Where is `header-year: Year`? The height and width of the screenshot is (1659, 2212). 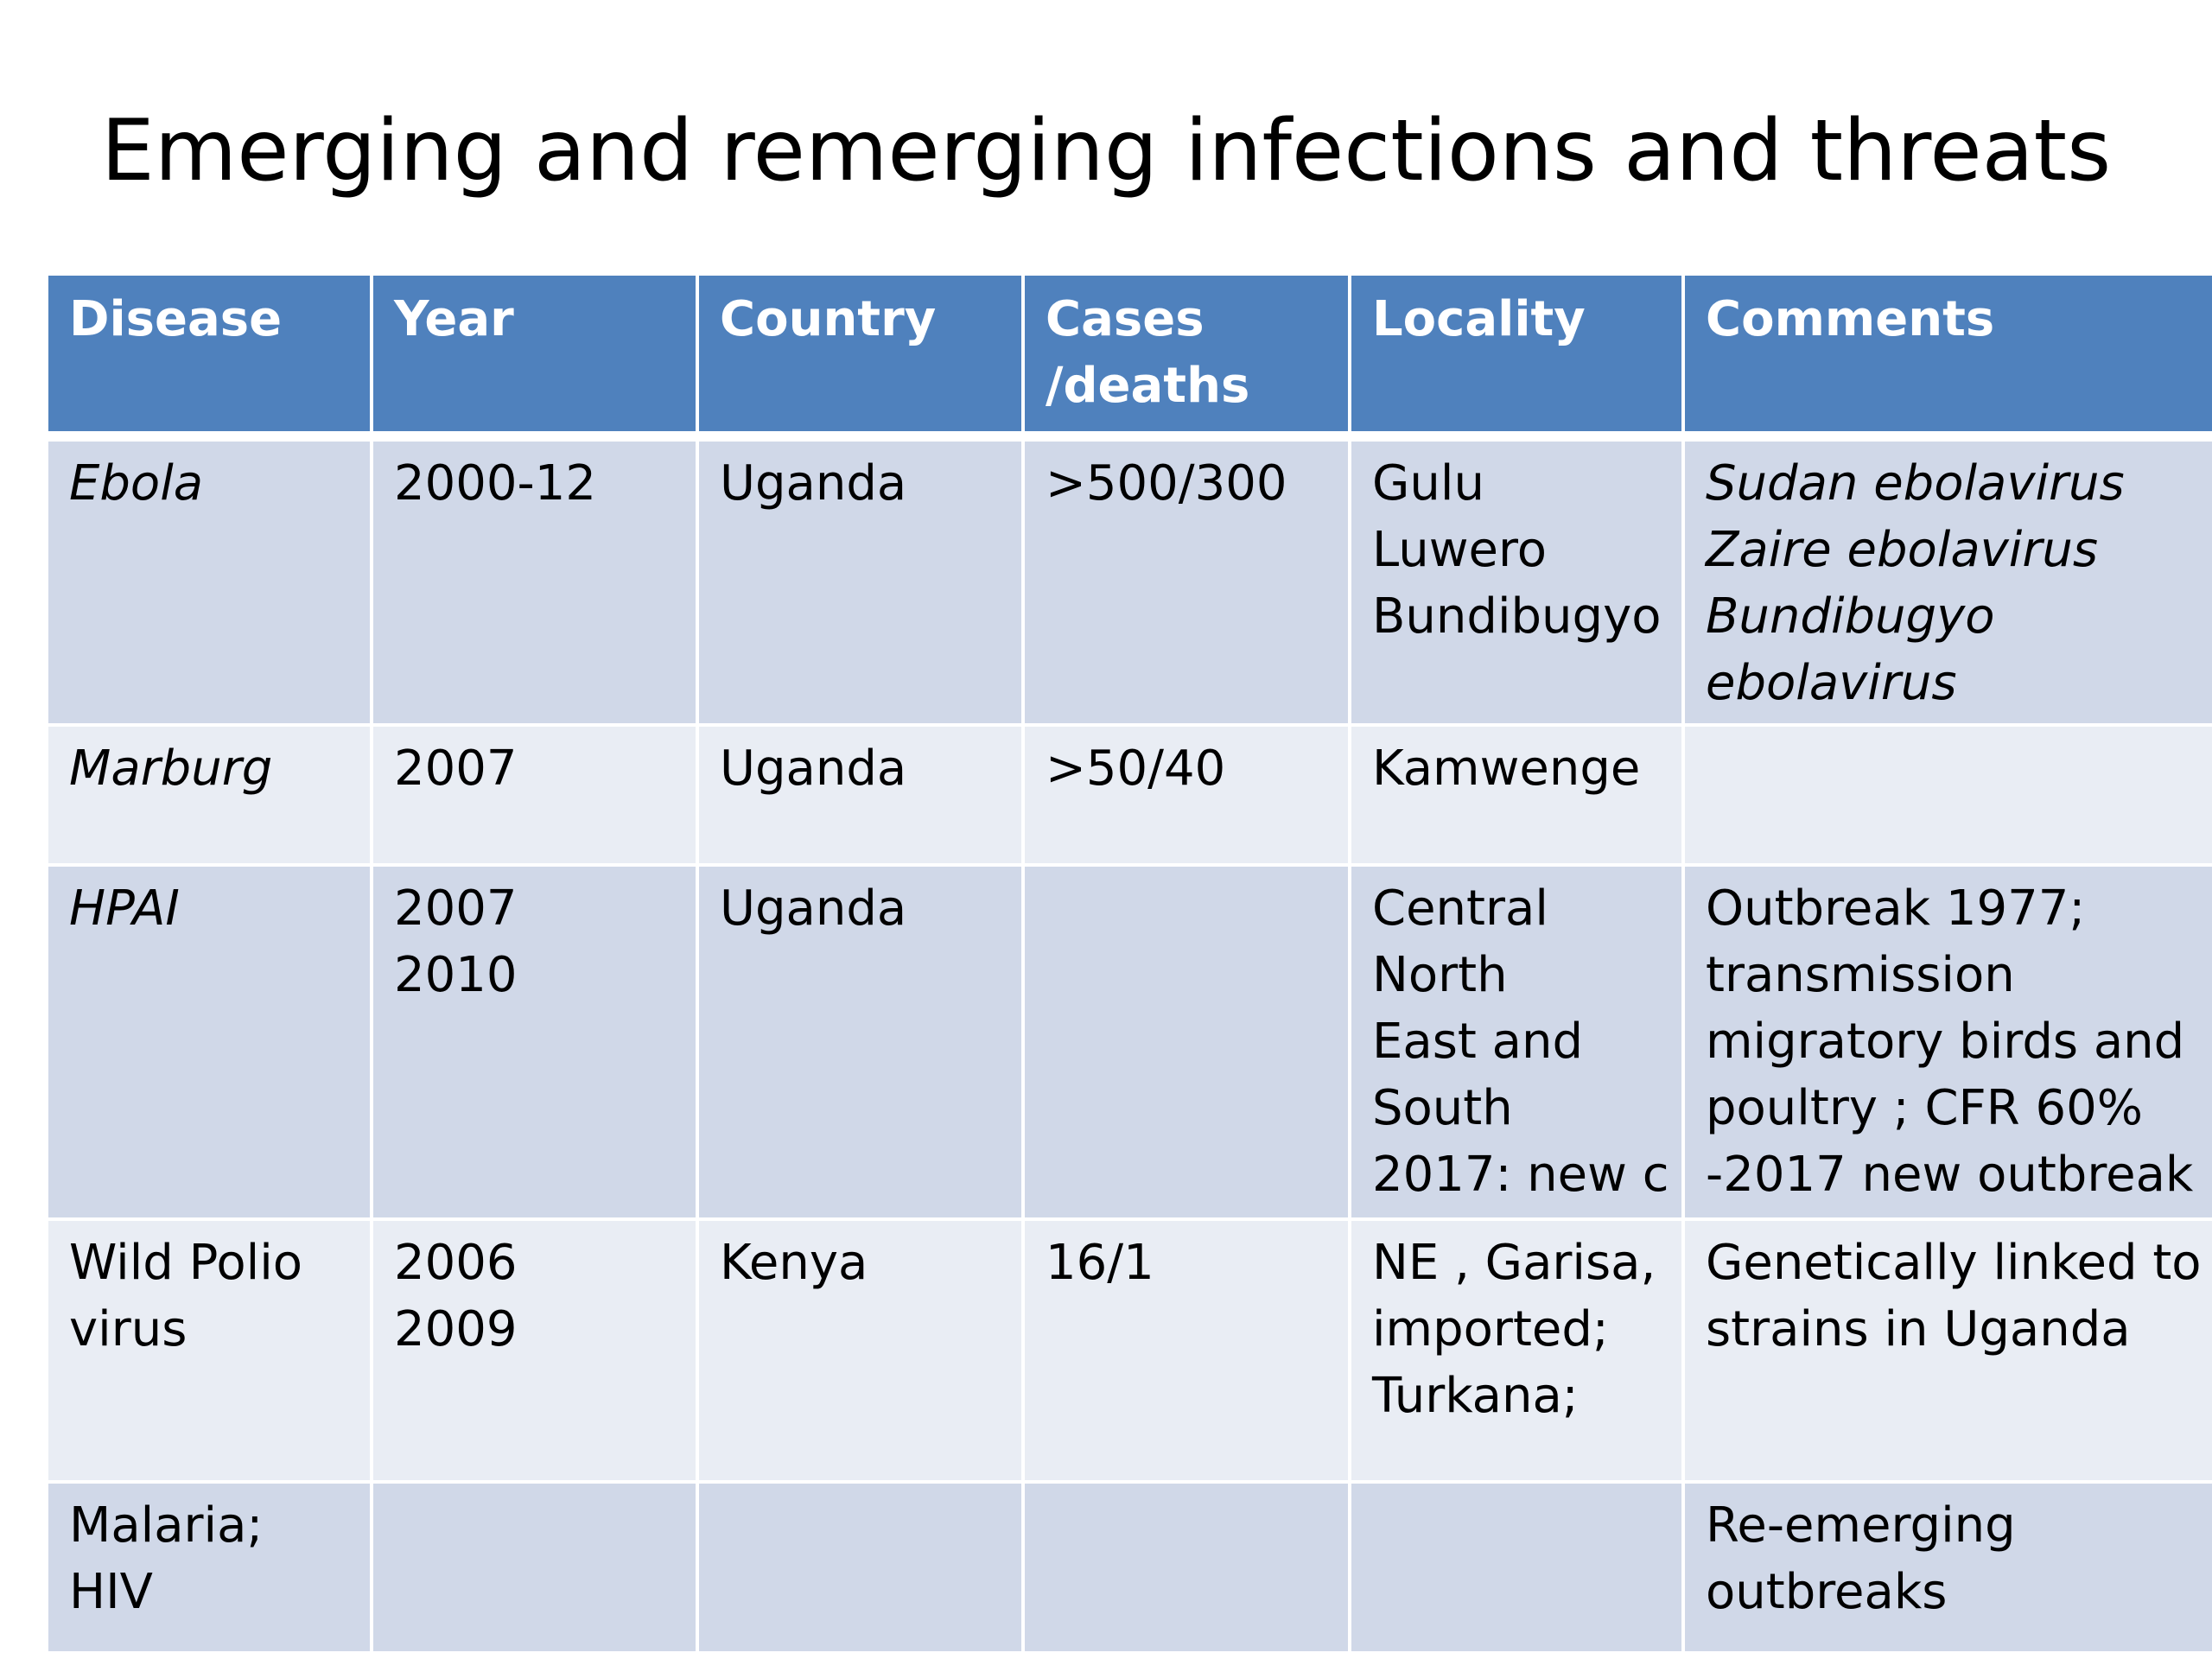 header-year: Year is located at coordinates (534, 357).